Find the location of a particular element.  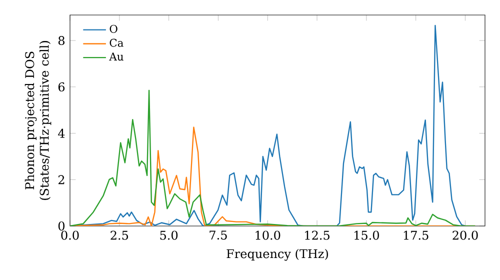

y-tick-label: 4 is located at coordinates (61, 133).